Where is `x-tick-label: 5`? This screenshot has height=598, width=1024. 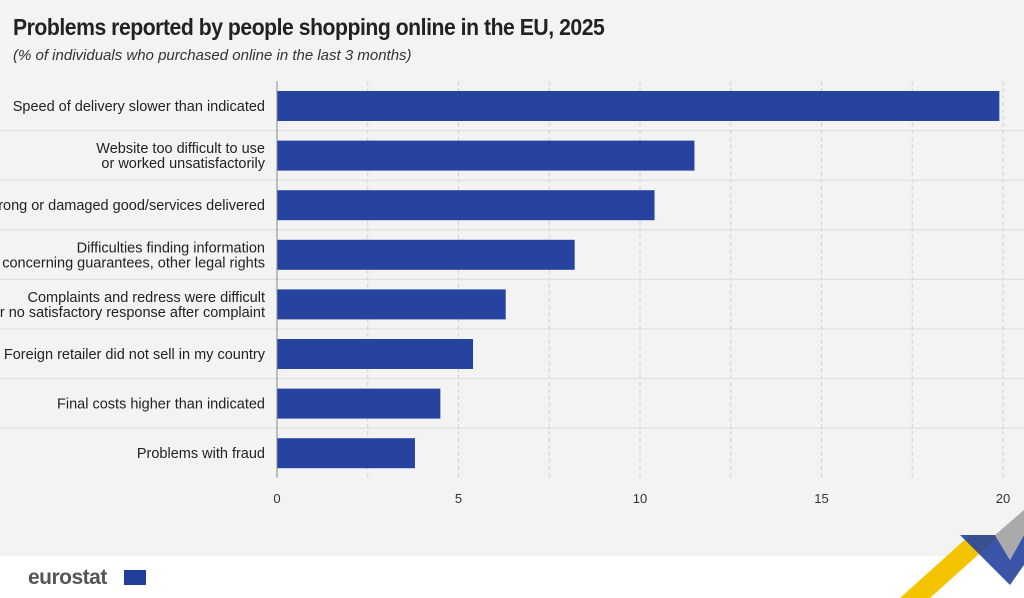
x-tick-label: 5 is located at coordinates (458, 498).